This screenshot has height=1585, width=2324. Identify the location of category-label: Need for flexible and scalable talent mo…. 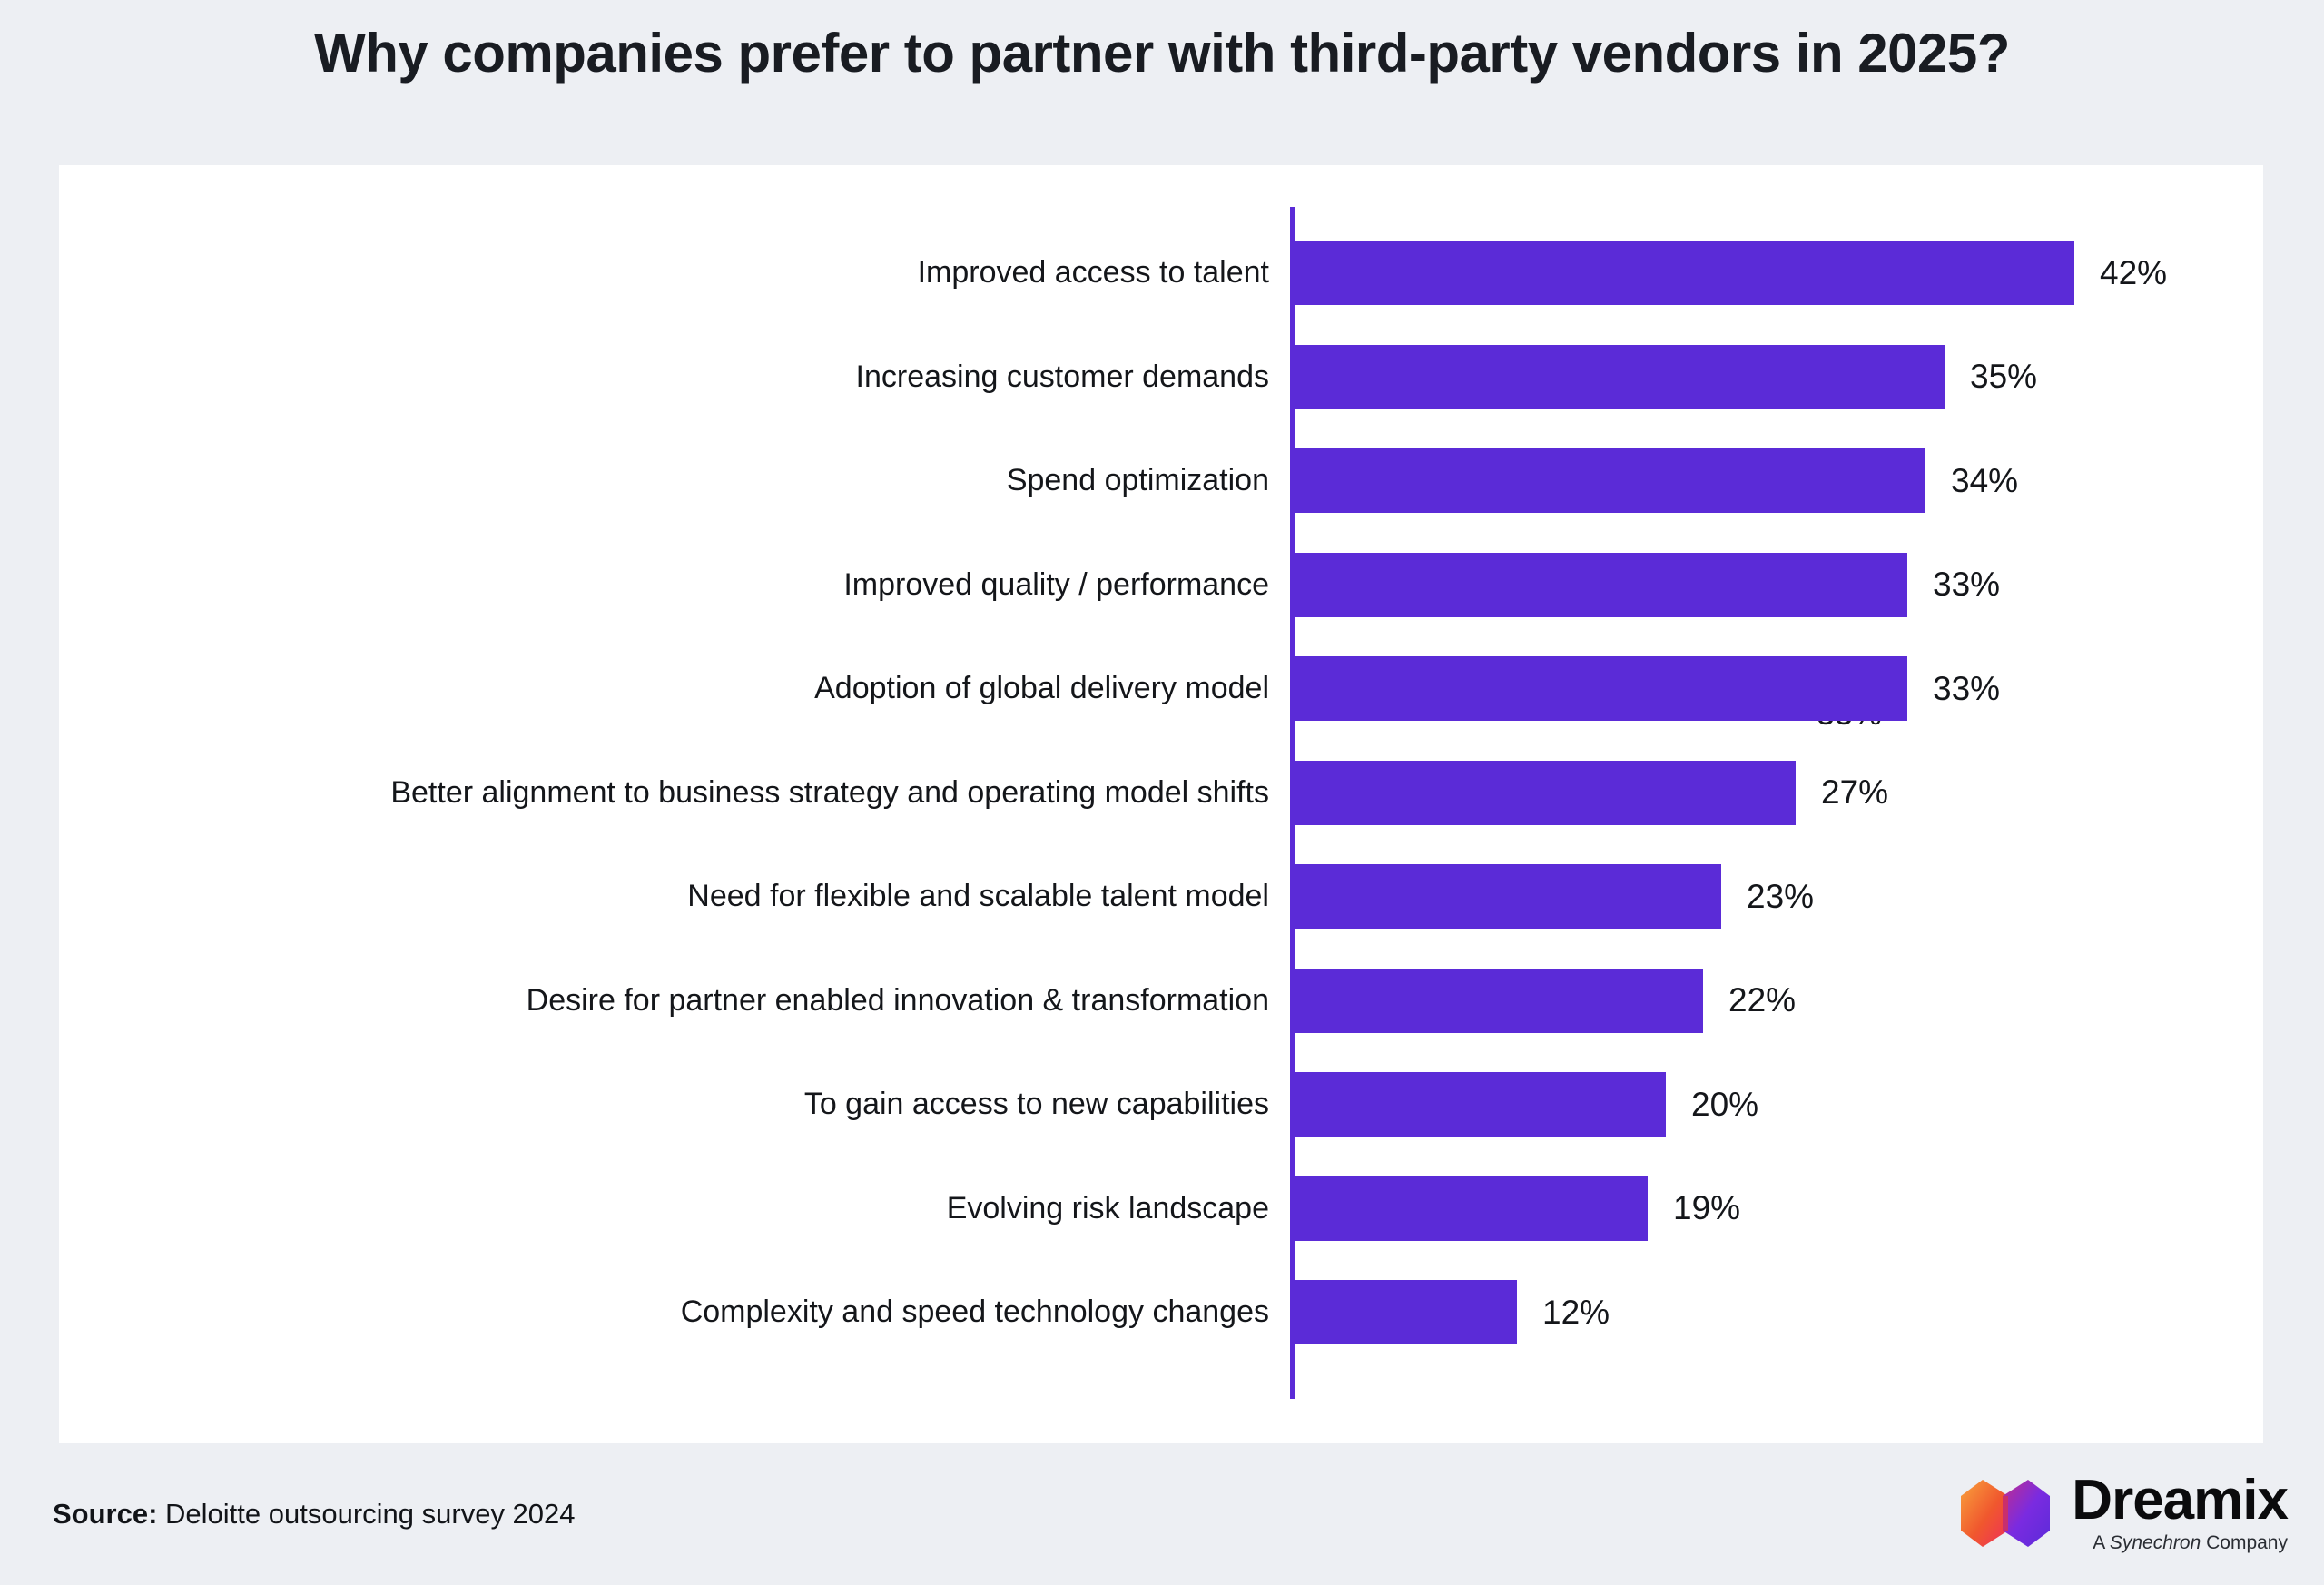
(978, 896).